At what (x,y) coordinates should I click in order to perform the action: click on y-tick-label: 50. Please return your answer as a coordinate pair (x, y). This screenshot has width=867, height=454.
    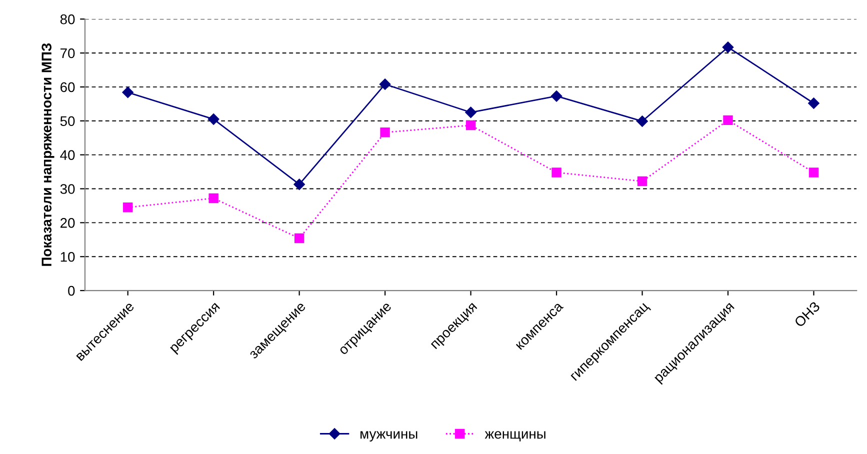
    Looking at the image, I should click on (67, 121).